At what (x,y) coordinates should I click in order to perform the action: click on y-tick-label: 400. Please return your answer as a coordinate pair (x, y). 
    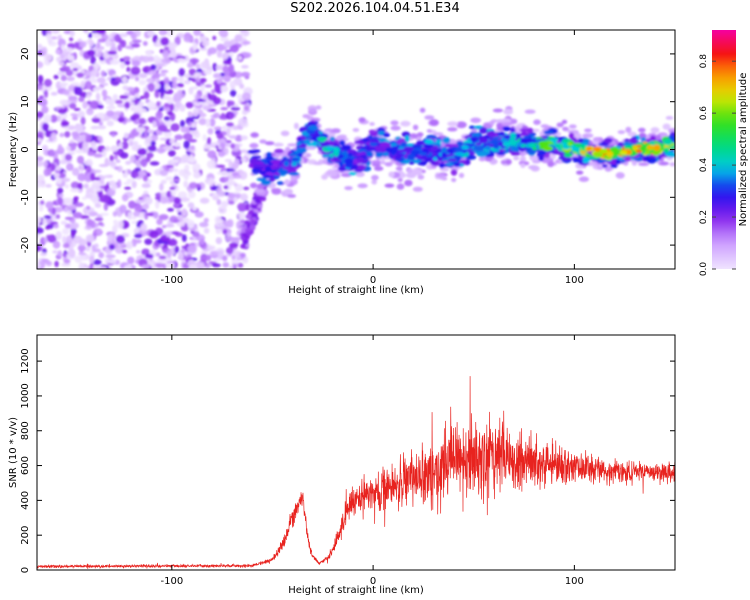
    Looking at the image, I should click on (25, 500).